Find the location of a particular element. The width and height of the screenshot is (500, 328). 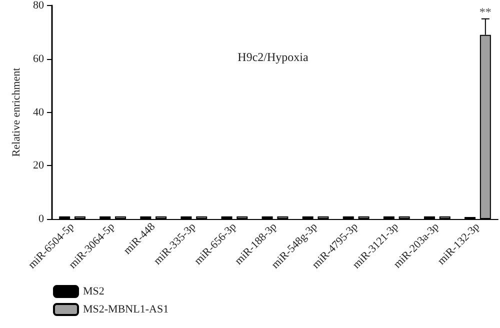

annotation: ** is located at coordinates (485, 11).